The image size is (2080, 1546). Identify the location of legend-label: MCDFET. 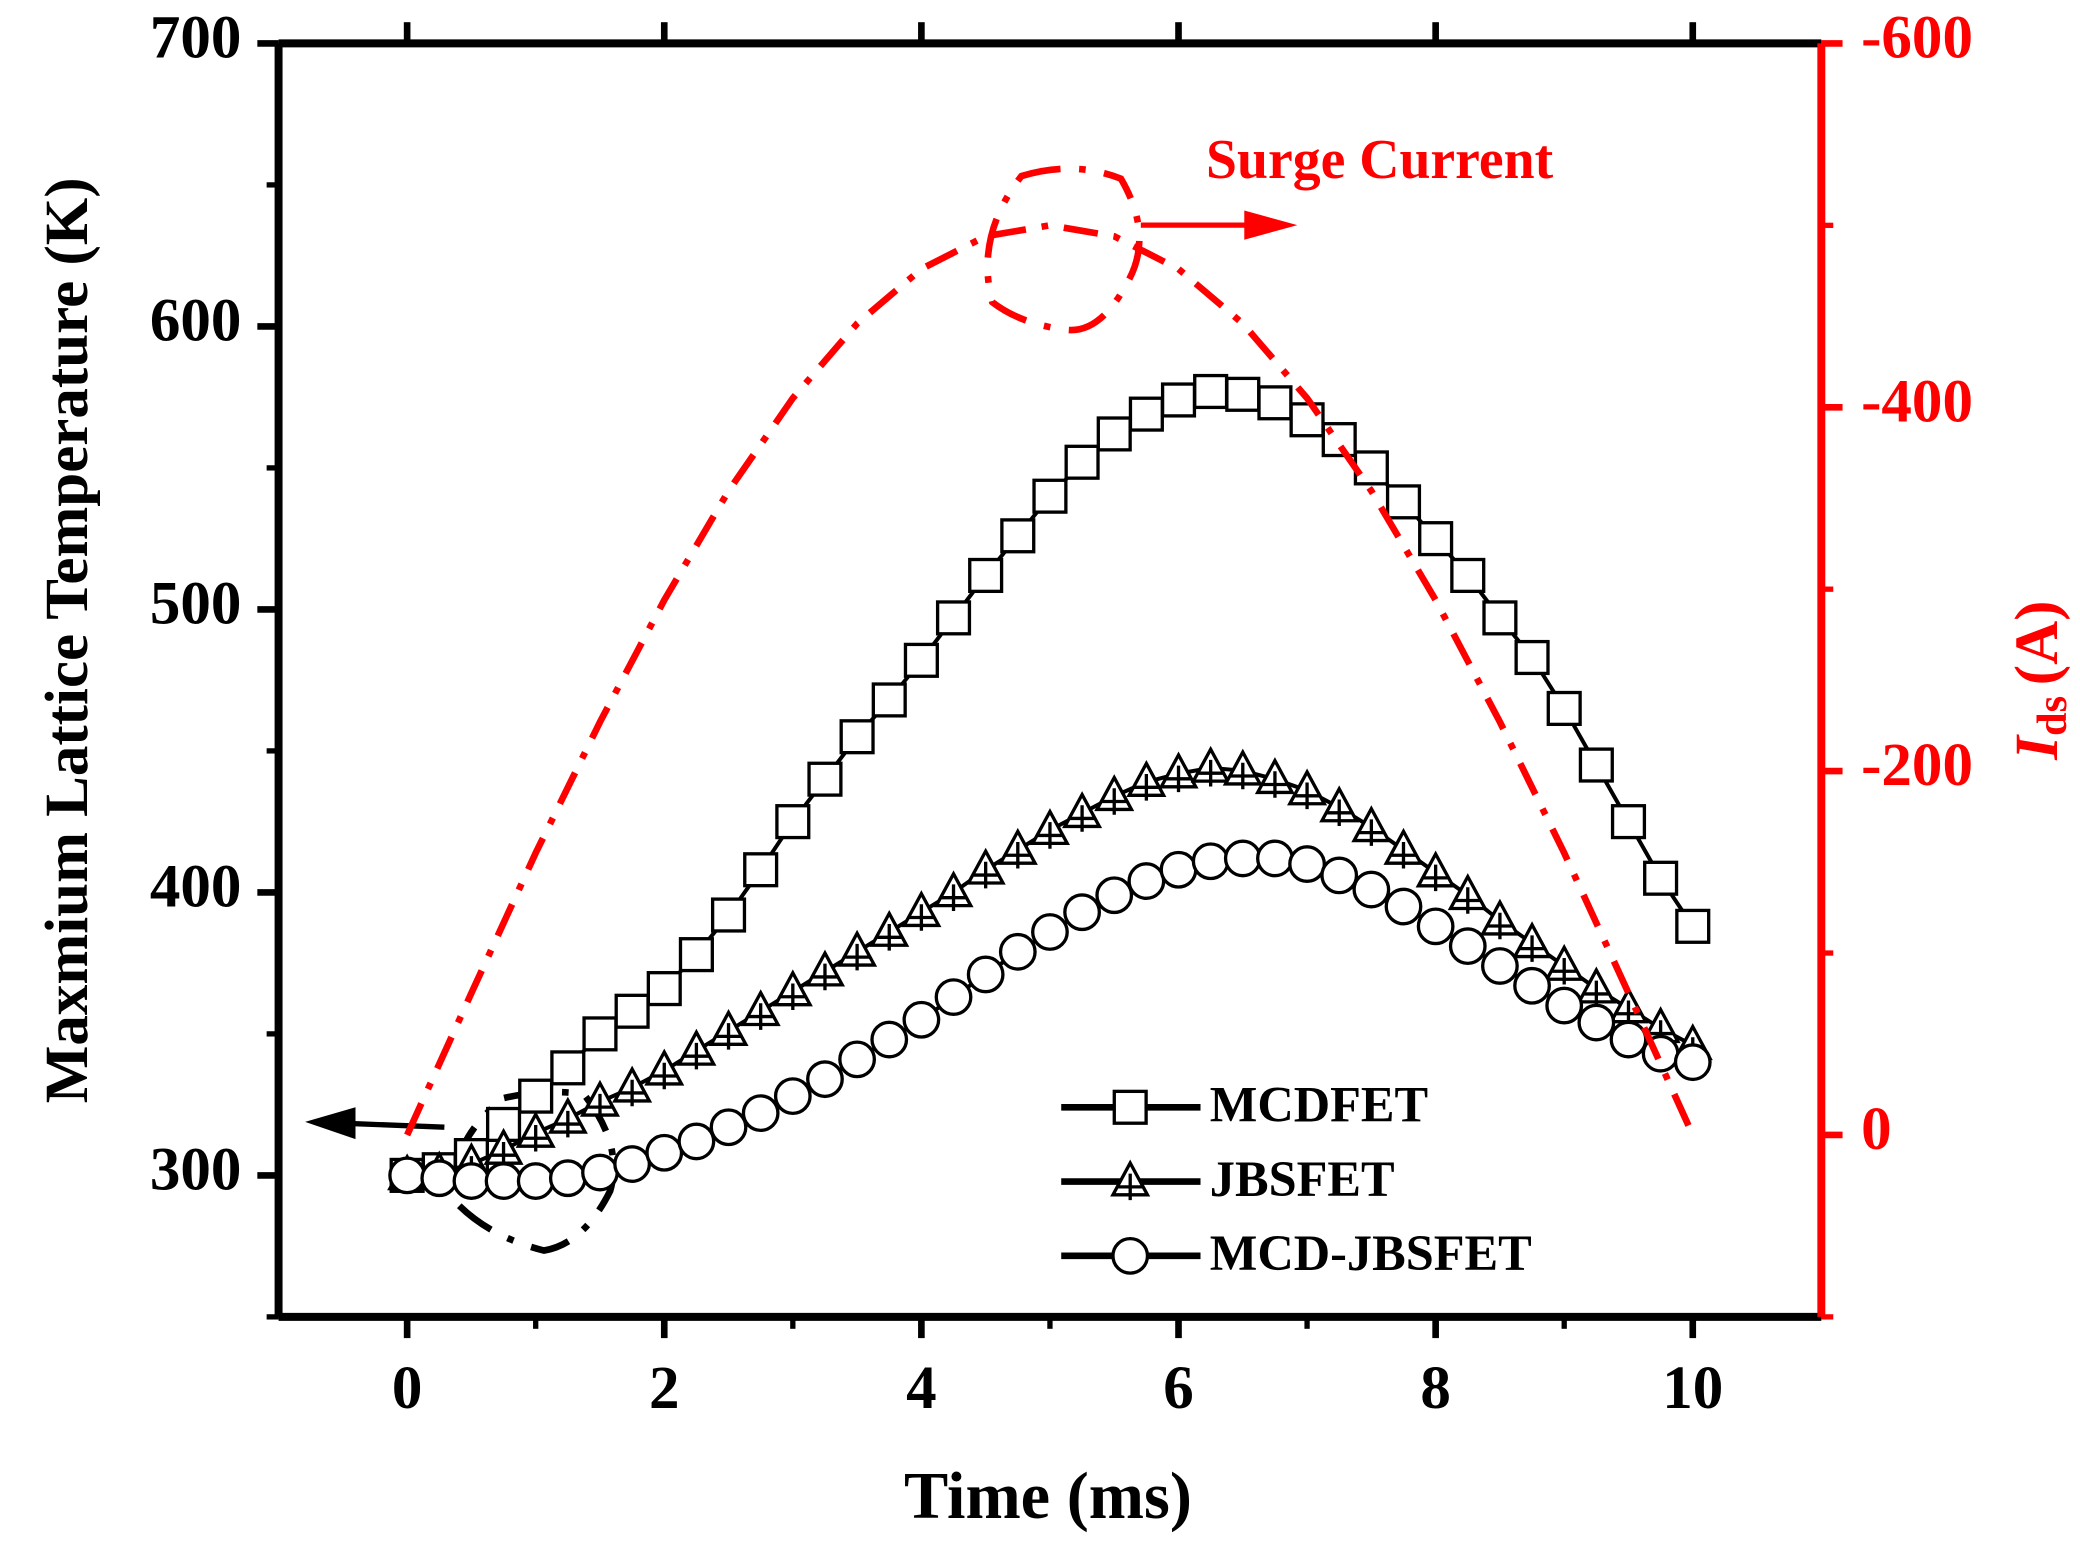
(1319, 1105).